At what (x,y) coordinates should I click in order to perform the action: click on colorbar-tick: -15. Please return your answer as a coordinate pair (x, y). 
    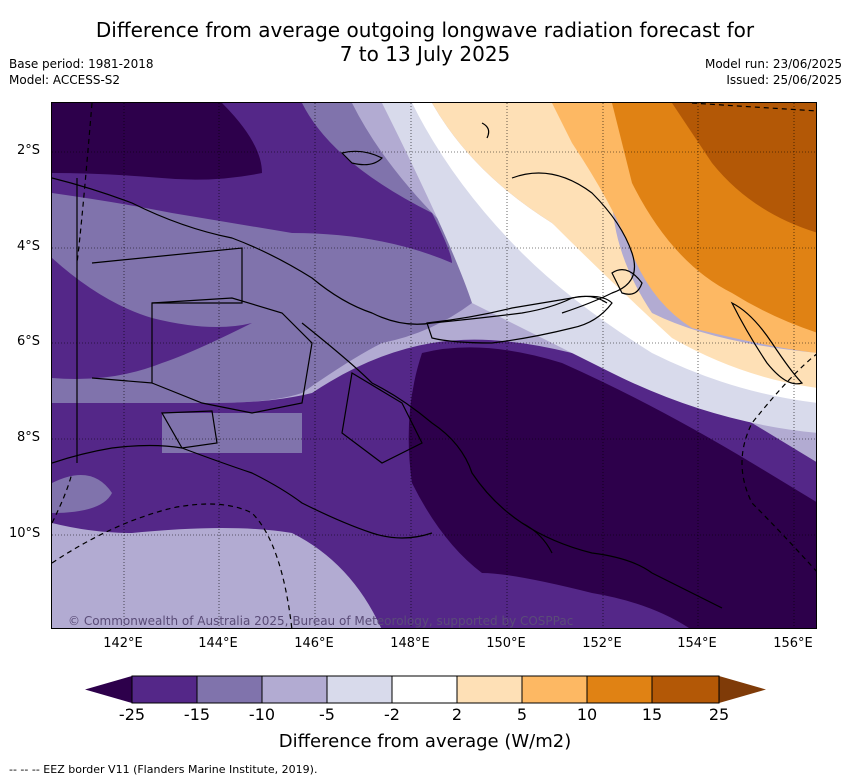
    Looking at the image, I should click on (197, 714).